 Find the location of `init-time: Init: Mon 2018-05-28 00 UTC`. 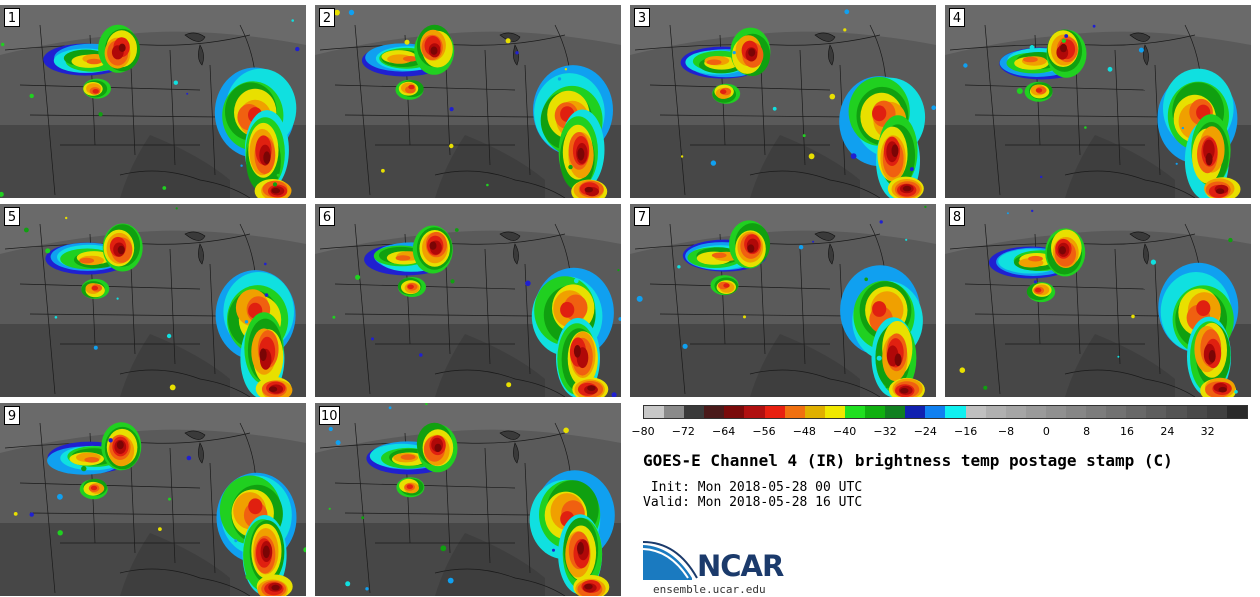

init-time: Init: Mon 2018-05-28 00 UTC is located at coordinates (753, 487).